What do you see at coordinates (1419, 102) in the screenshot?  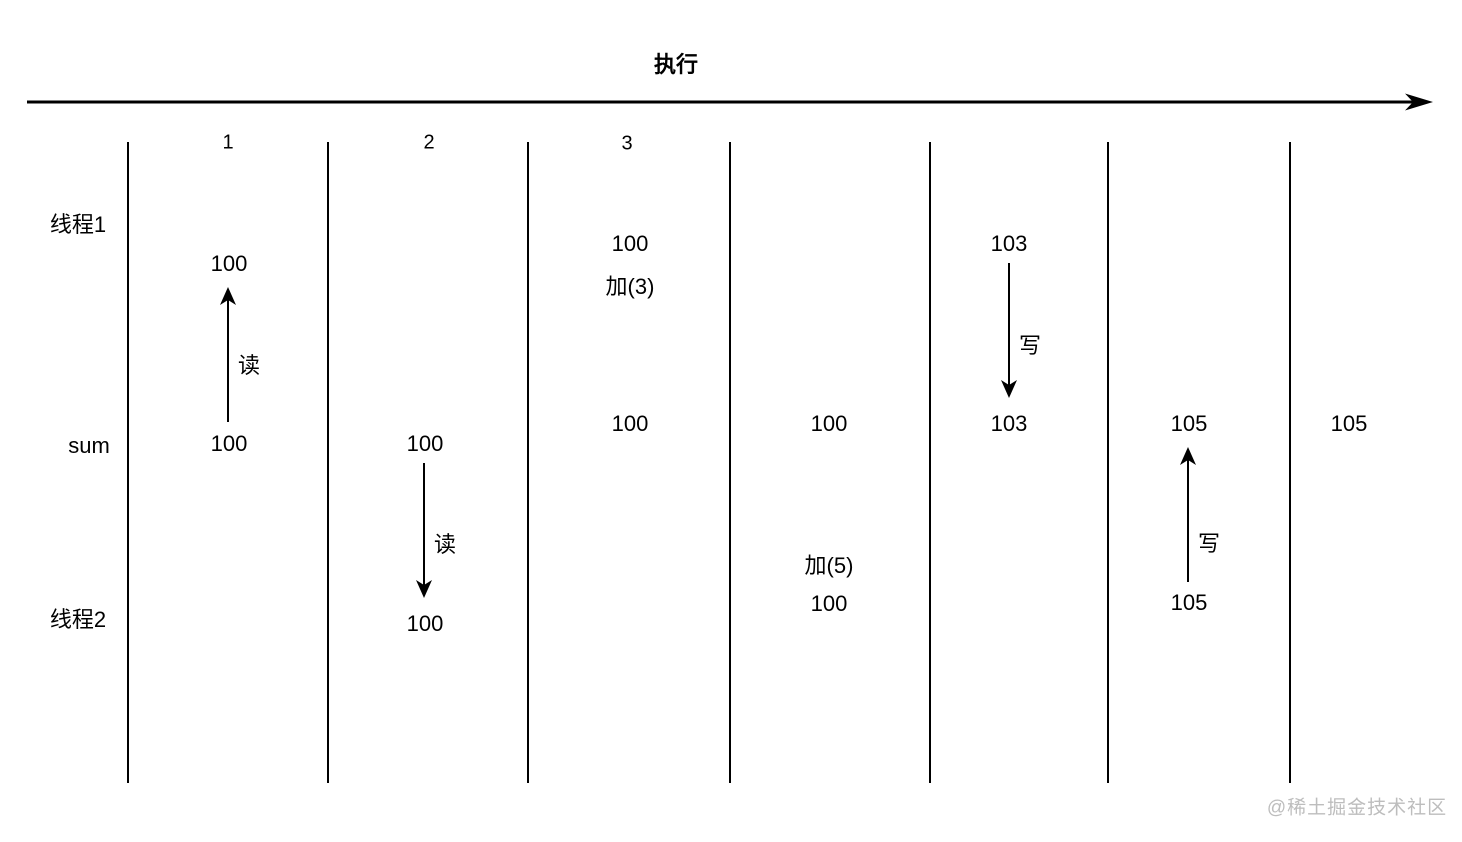 I see `timeline-arrowhead-icon` at bounding box center [1419, 102].